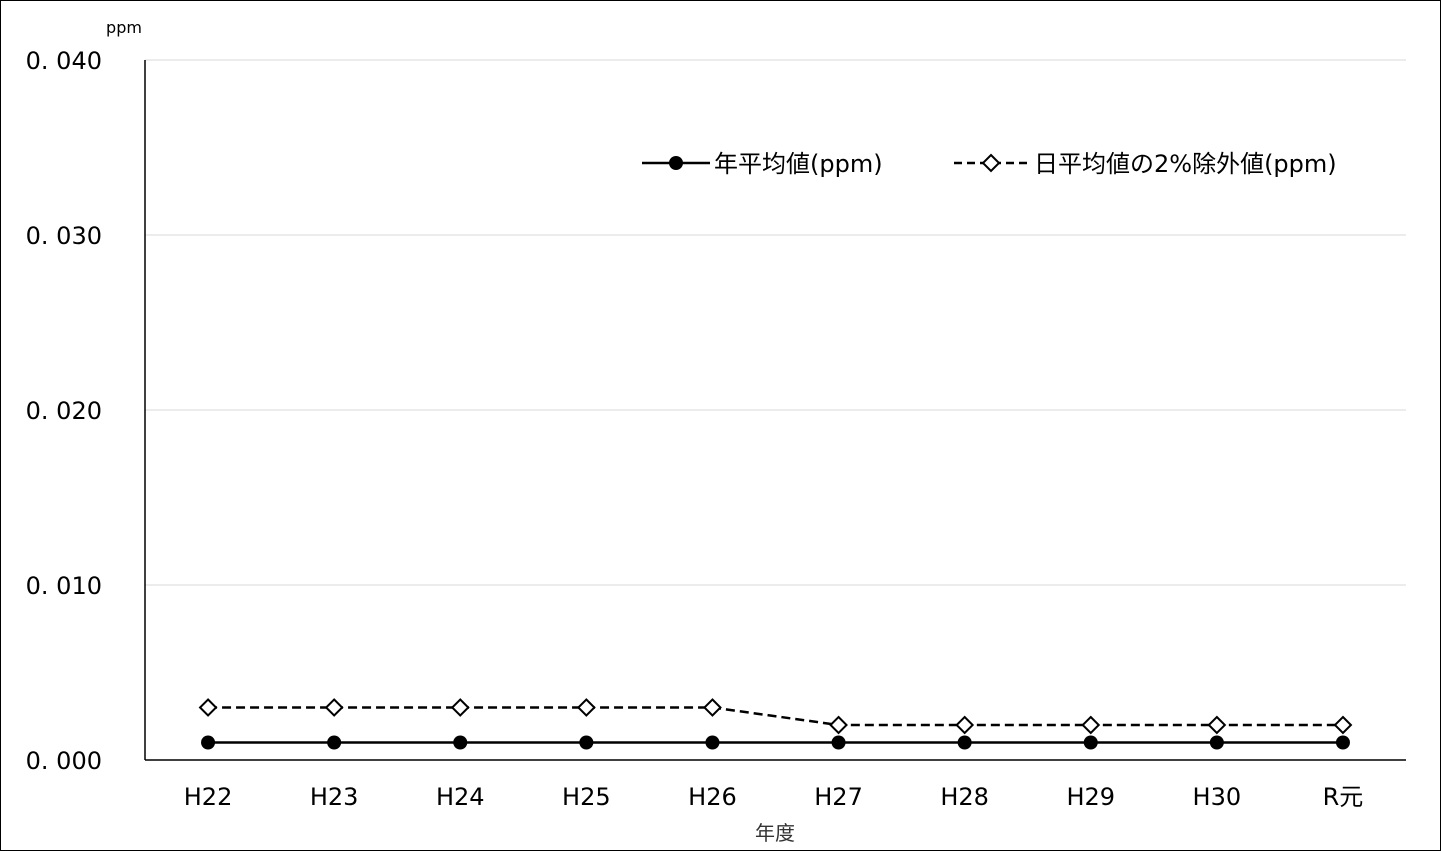 This screenshot has width=1441, height=851. What do you see at coordinates (64, 761) in the screenshot?
I see `y-tick-label-0: 0. 000` at bounding box center [64, 761].